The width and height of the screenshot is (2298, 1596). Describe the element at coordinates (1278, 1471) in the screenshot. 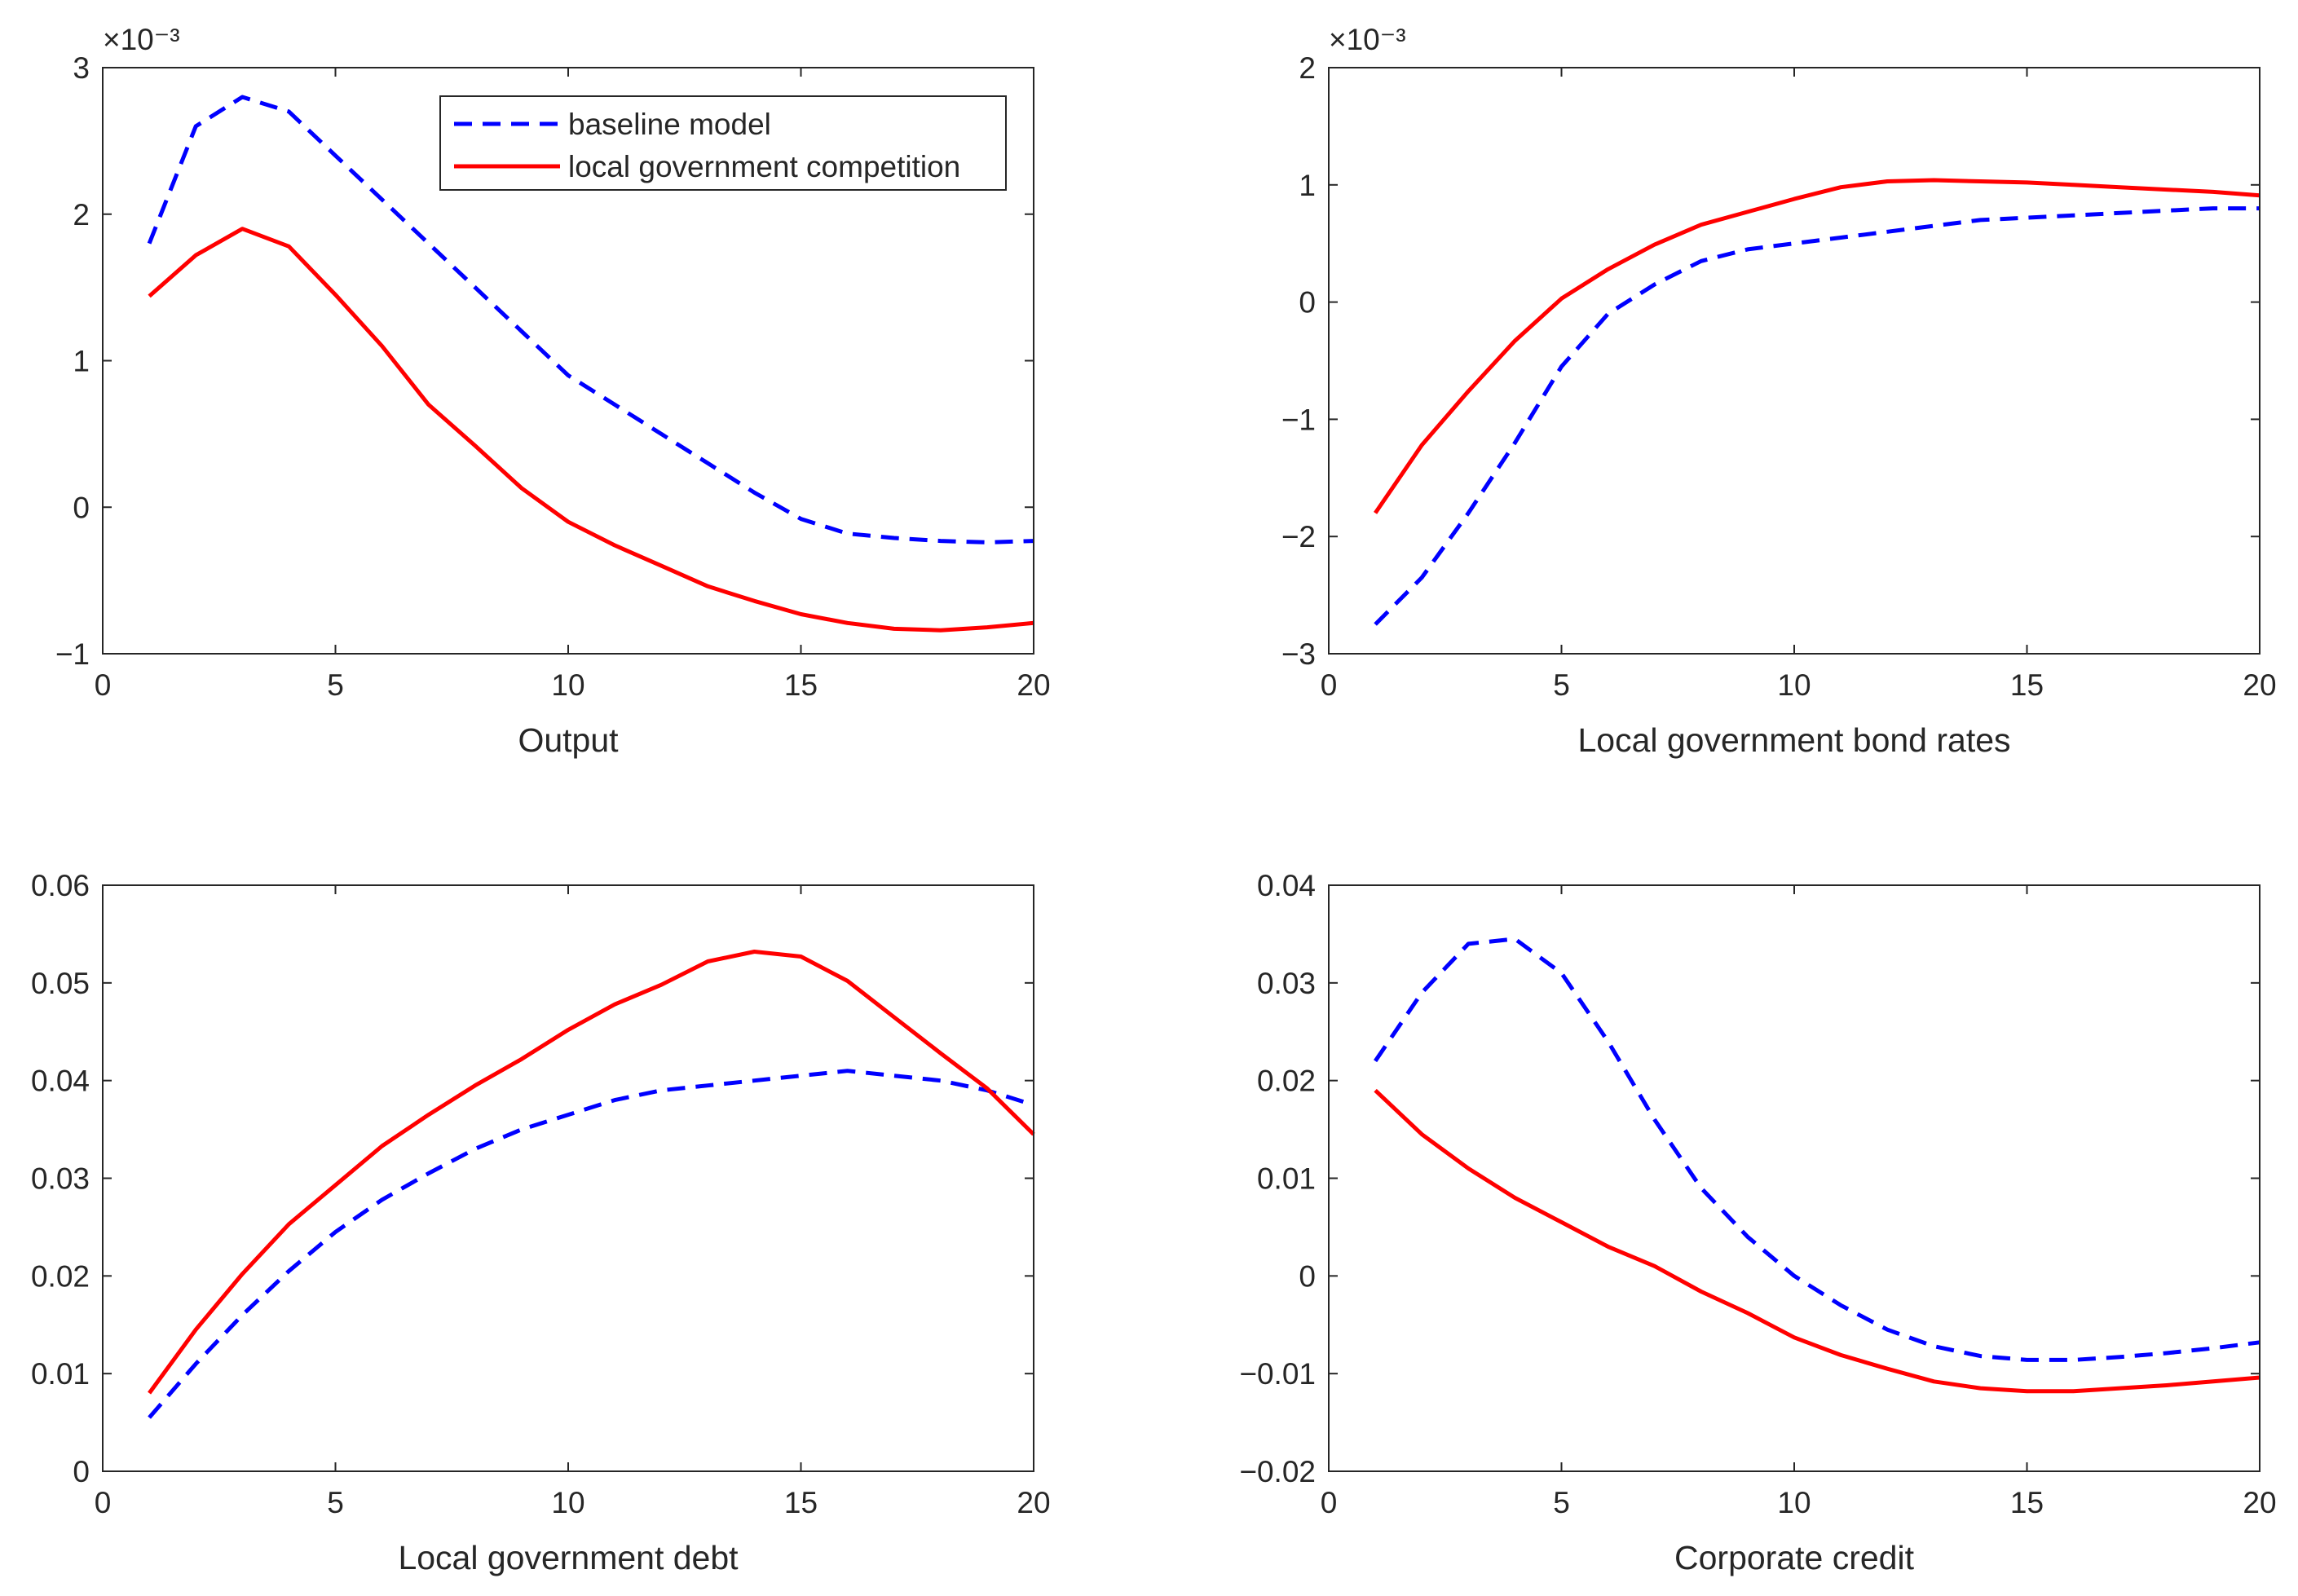

I see `y-tick-label: −0.02` at that location.